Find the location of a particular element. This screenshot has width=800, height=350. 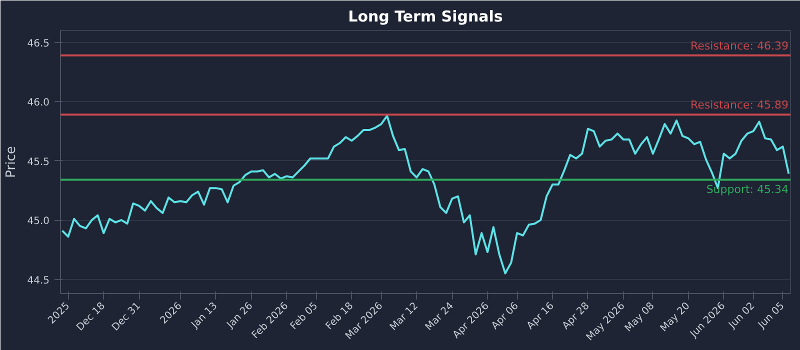

x-tick-label: Apr 06 is located at coordinates (505, 316).